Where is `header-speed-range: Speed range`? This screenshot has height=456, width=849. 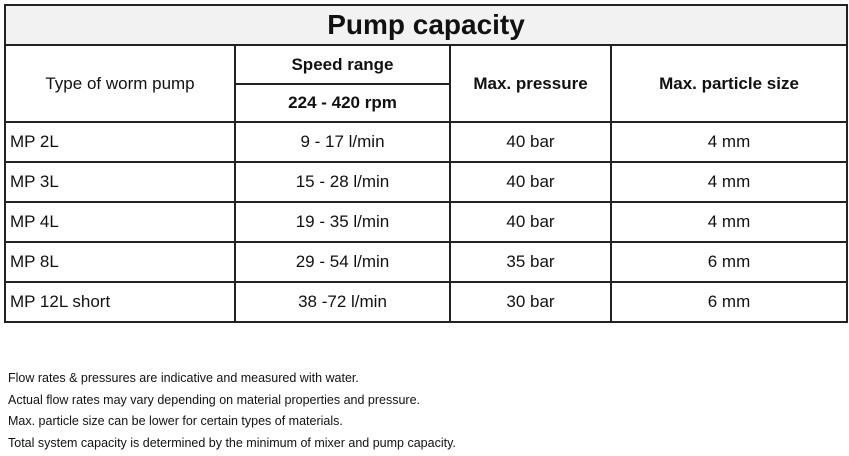 header-speed-range: Speed range is located at coordinates (342, 64).